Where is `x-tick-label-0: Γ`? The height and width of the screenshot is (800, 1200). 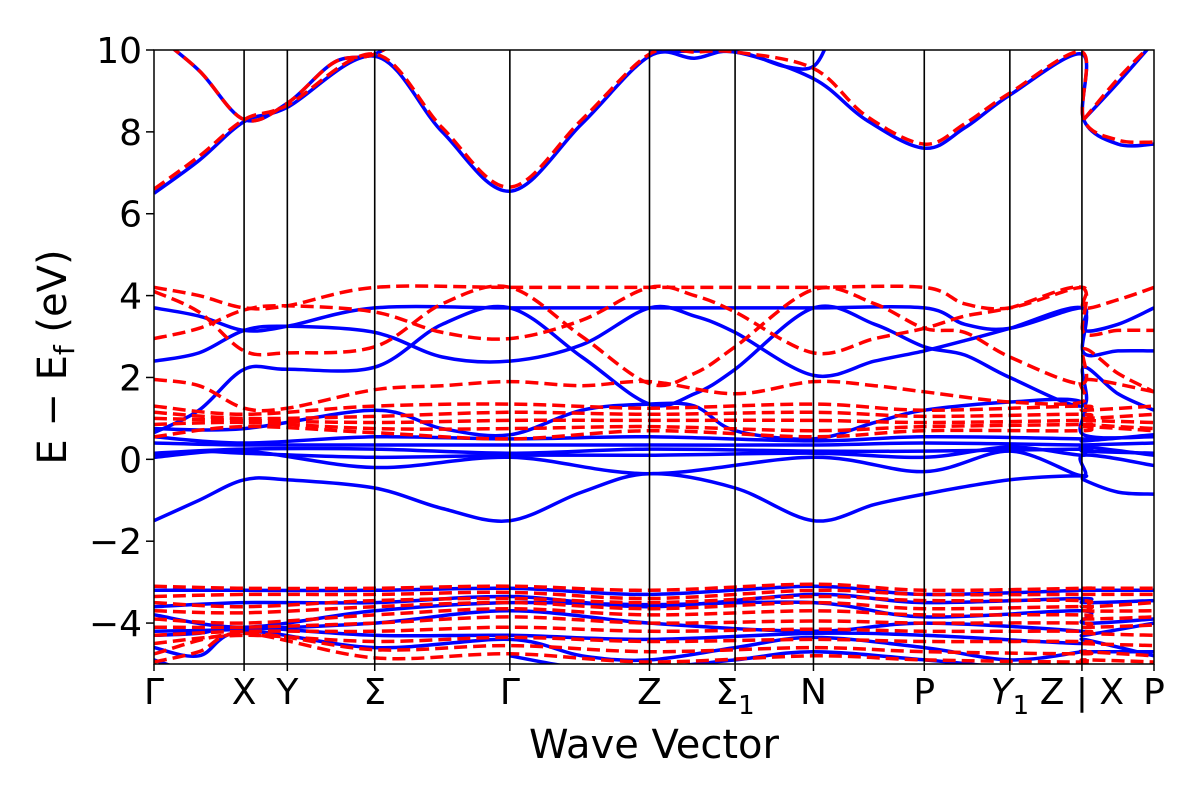
x-tick-label-0: Γ is located at coordinates (154, 692).